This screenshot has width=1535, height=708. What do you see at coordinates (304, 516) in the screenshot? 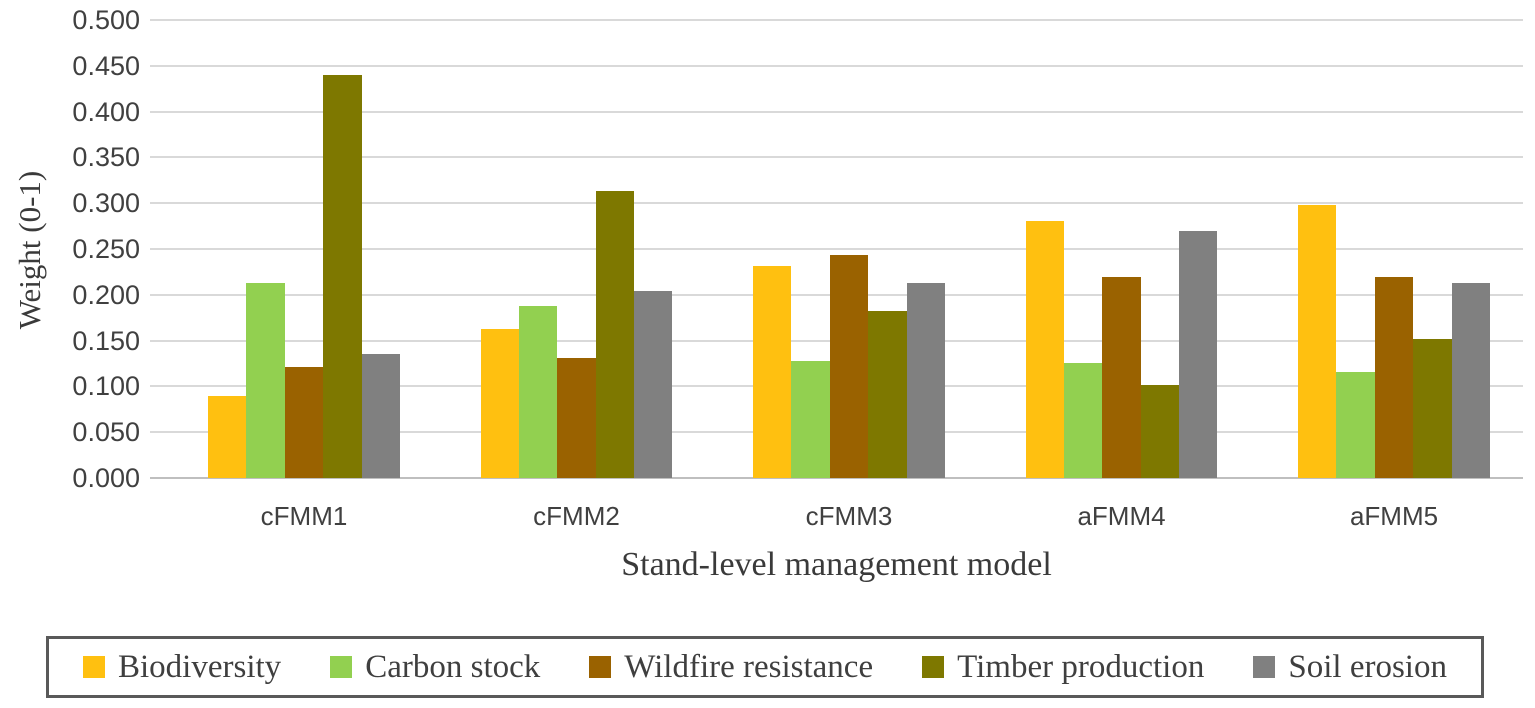
I see `x-tick-label: cFMM1` at bounding box center [304, 516].